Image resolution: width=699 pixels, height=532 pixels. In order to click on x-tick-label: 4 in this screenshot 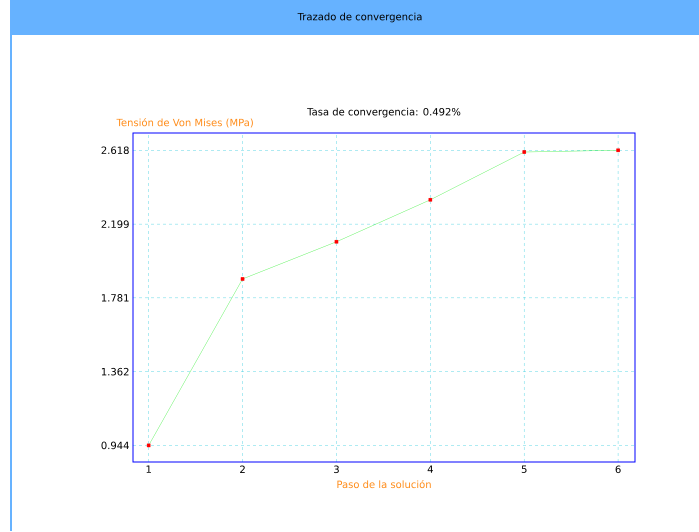, I will do `click(430, 469)`.